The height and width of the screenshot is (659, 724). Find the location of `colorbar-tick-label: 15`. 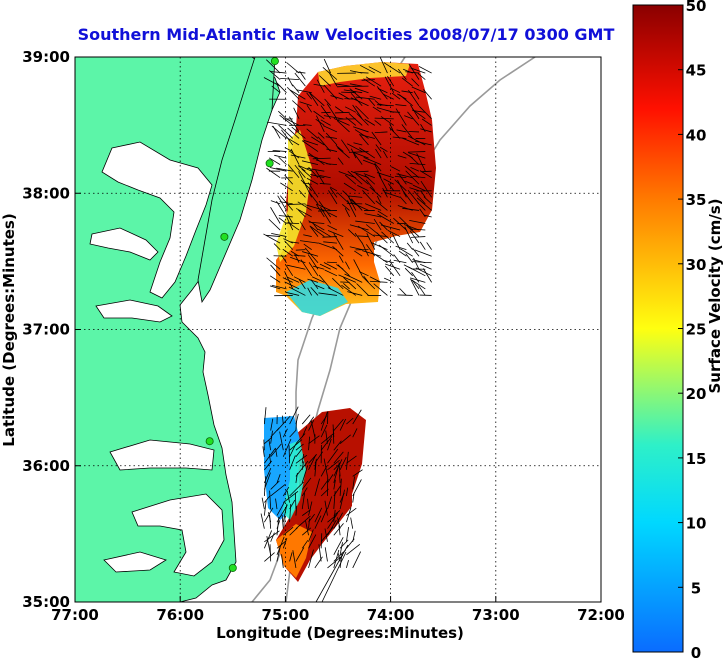

colorbar-tick-label: 15 is located at coordinates (696, 459).